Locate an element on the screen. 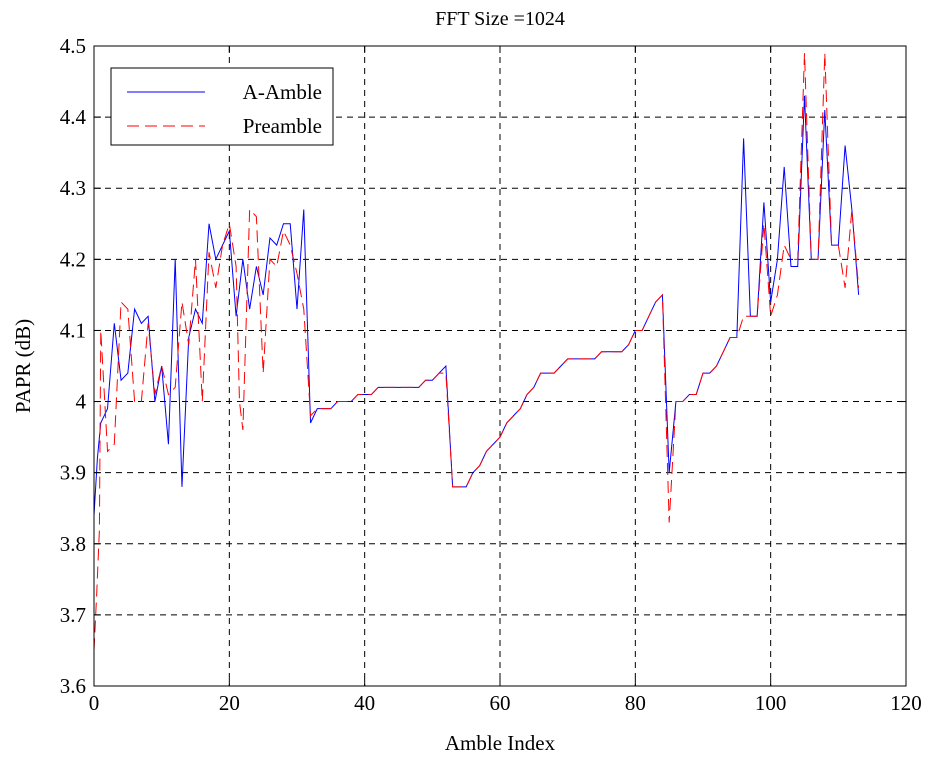  legend-box is located at coordinates (222, 106).